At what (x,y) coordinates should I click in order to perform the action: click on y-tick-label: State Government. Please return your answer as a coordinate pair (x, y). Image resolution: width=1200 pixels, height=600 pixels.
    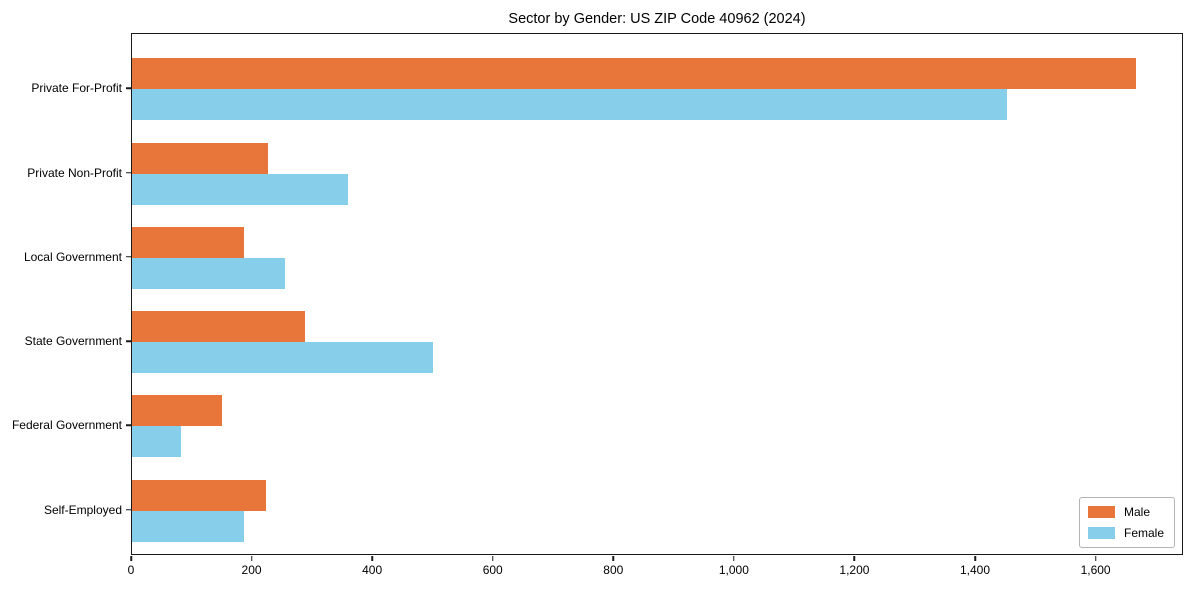
    Looking at the image, I should click on (73, 341).